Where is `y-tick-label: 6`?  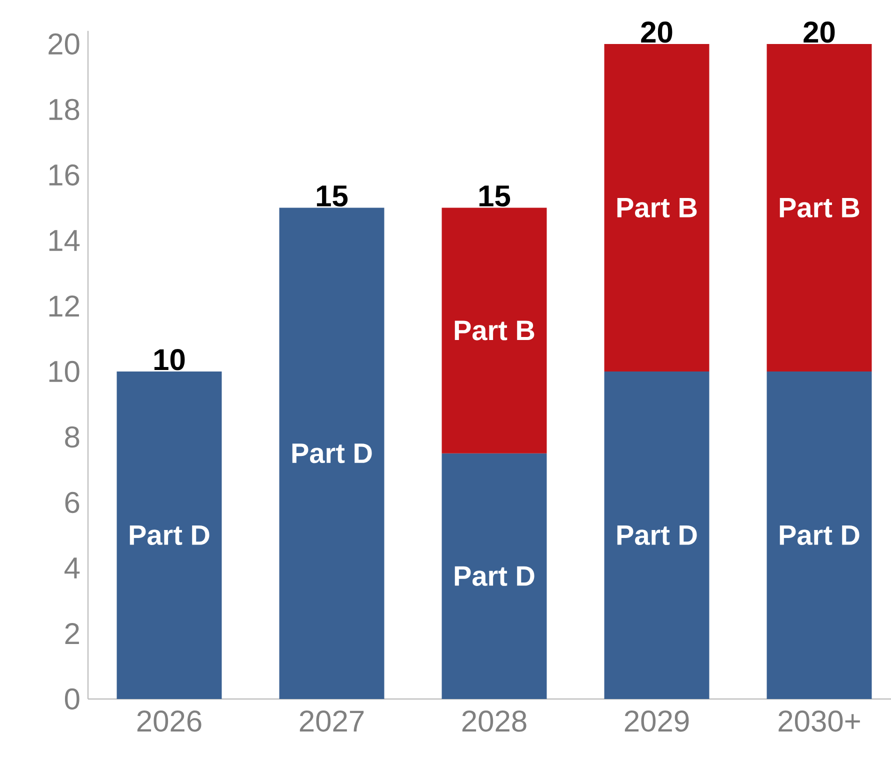
y-tick-label: 6 is located at coordinates (72, 503).